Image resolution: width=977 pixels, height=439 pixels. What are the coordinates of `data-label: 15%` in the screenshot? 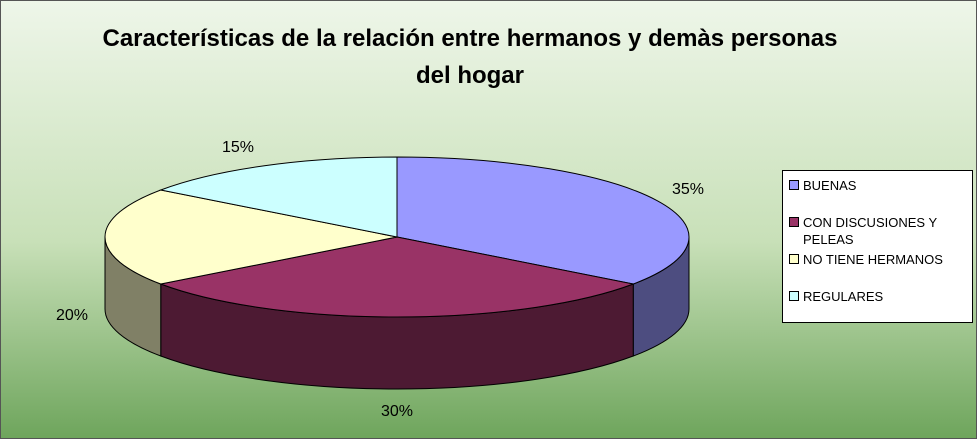 It's located at (238, 147).